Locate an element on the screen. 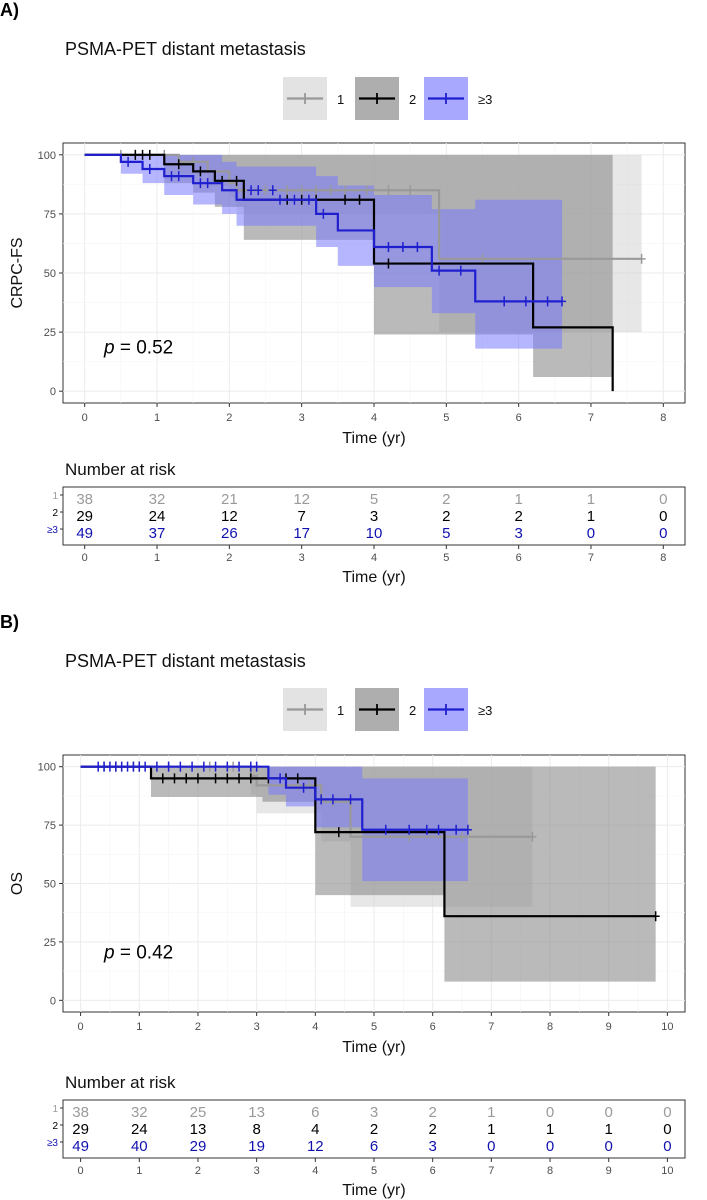  y-tick-label: 0 is located at coordinates (53, 1001).